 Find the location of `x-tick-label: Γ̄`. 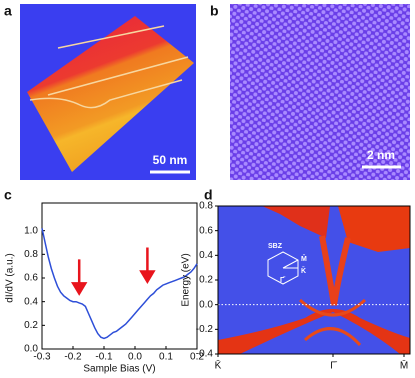

x-tick-label: Γ̄ is located at coordinates (334, 366).